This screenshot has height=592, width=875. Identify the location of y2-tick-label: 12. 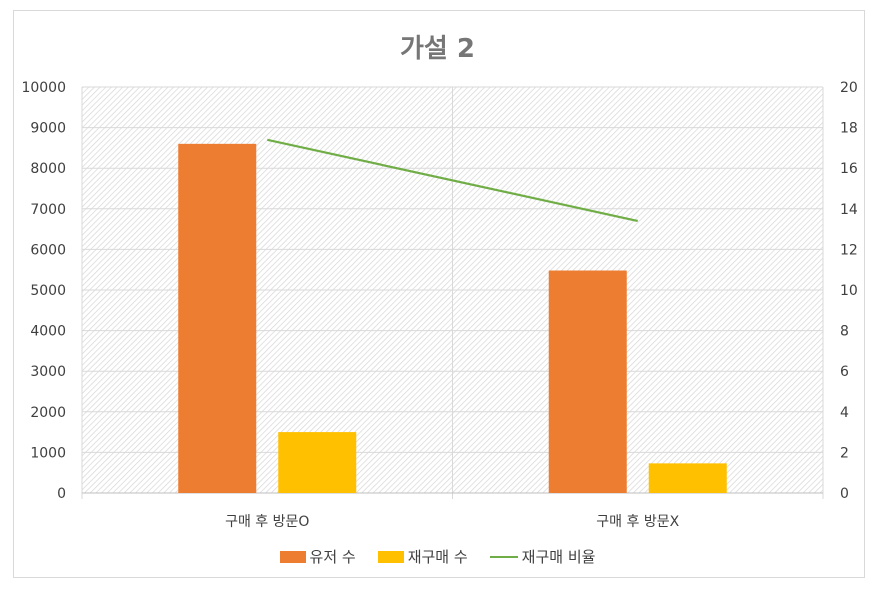
(849, 250).